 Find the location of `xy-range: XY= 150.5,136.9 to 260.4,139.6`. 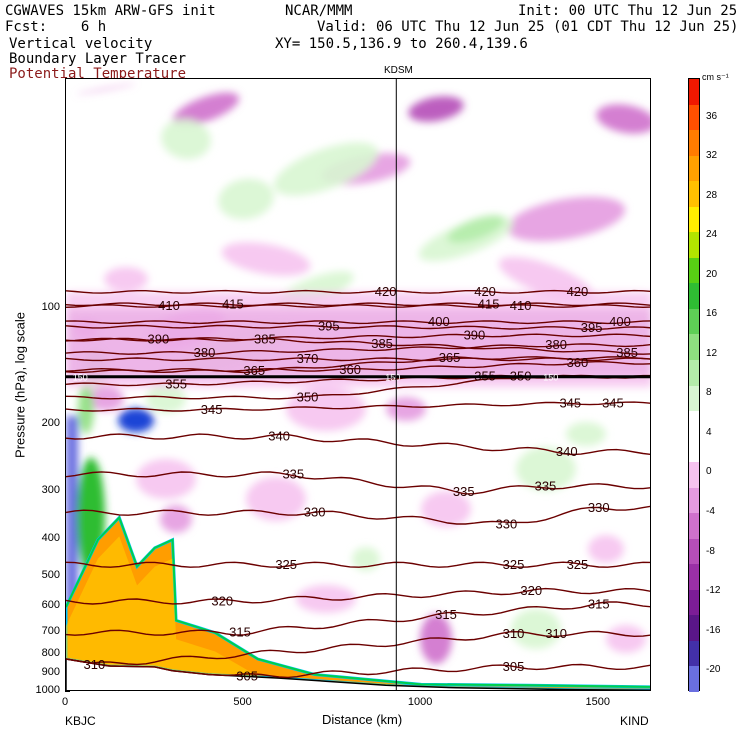

xy-range: XY= 150.5,136.9 to 260.4,139.6 is located at coordinates (401, 44).